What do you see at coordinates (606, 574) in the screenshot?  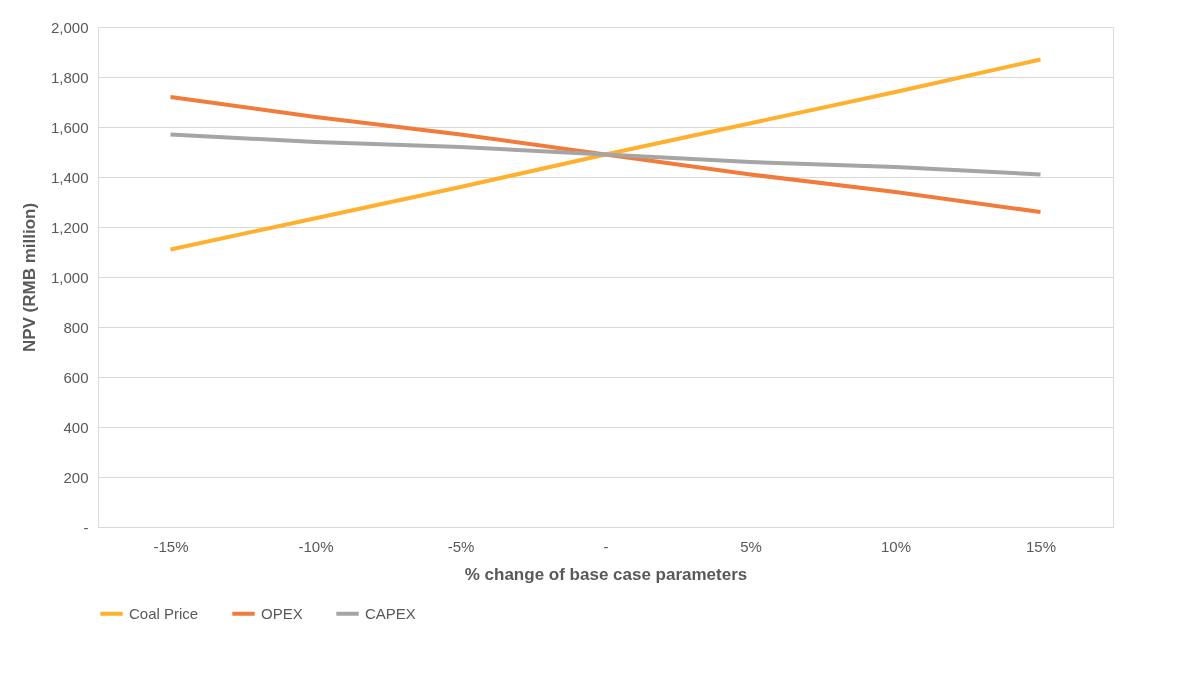 I see `x-axis-title: % change of base case parameters` at bounding box center [606, 574].